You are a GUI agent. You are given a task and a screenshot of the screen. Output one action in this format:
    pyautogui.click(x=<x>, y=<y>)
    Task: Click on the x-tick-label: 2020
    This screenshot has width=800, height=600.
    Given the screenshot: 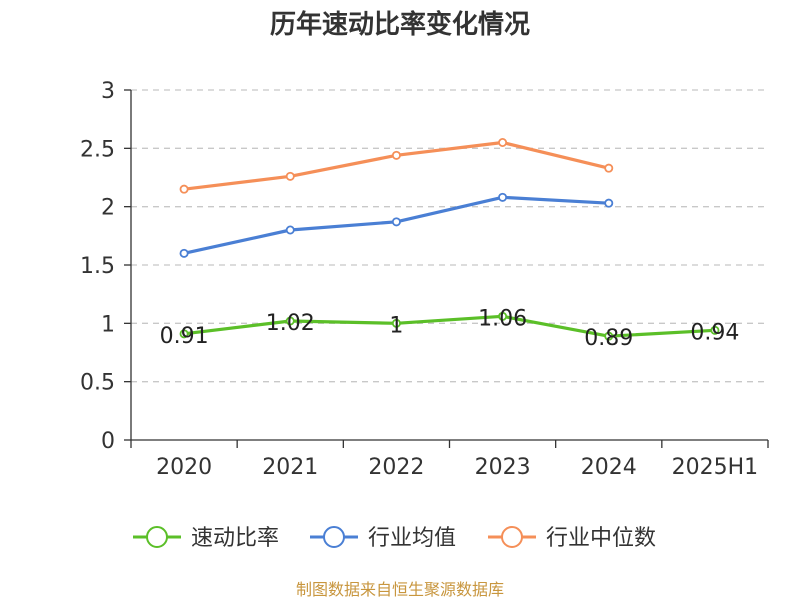 What is the action you would take?
    pyautogui.click(x=184, y=467)
    